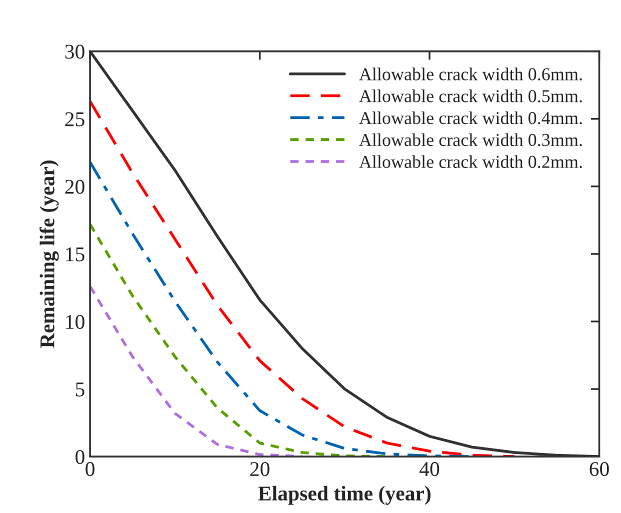 The height and width of the screenshot is (513, 621). What do you see at coordinates (430, 469) in the screenshot?
I see `x-tick-label: 40` at bounding box center [430, 469].